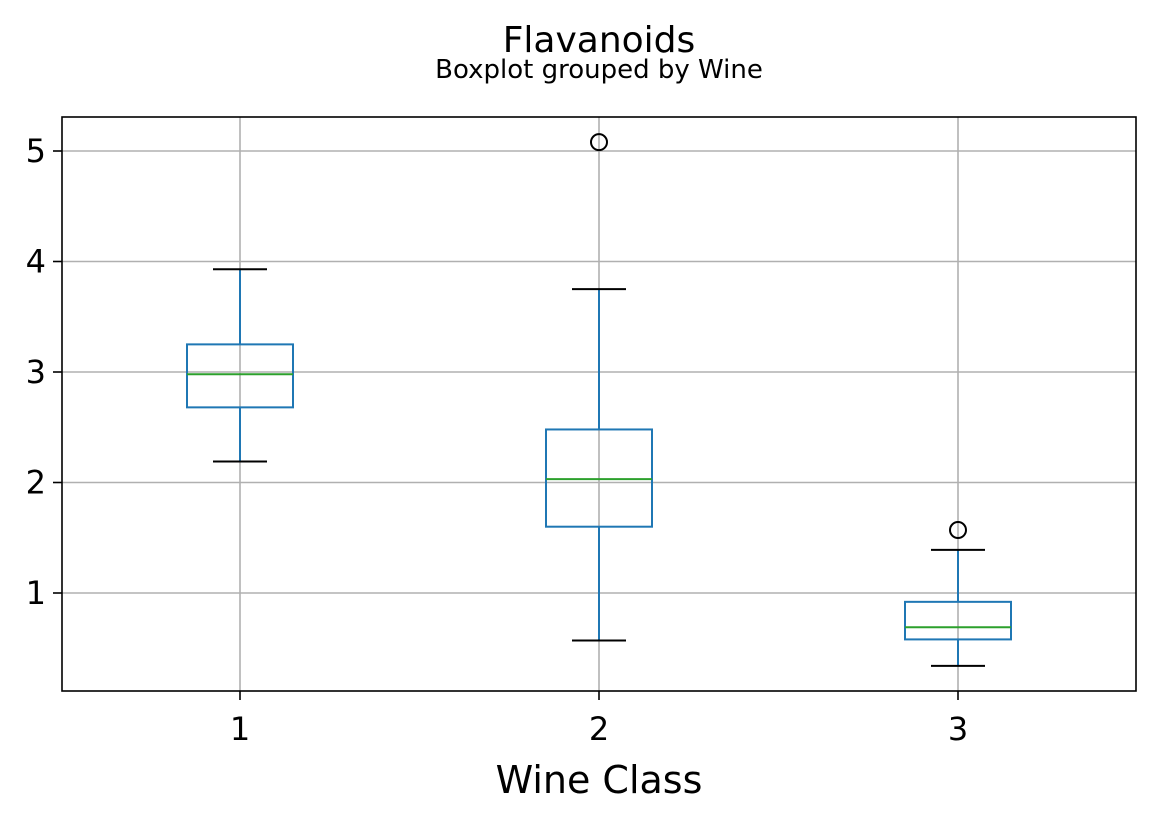 The width and height of the screenshot is (1156, 820). I want to click on y-tick-label: 2, so click(36, 483).